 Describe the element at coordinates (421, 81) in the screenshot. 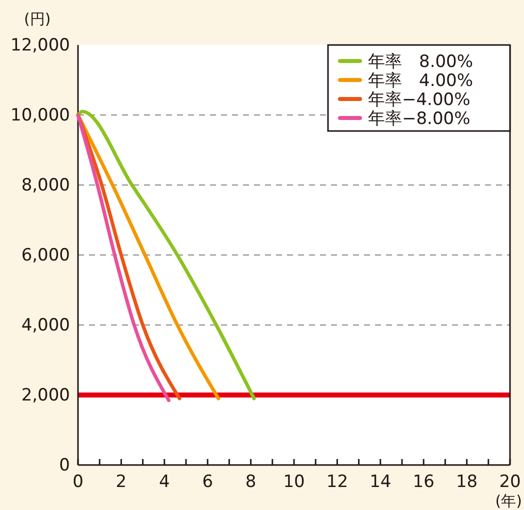

I see `legend-label: 年率 4.00%` at that location.